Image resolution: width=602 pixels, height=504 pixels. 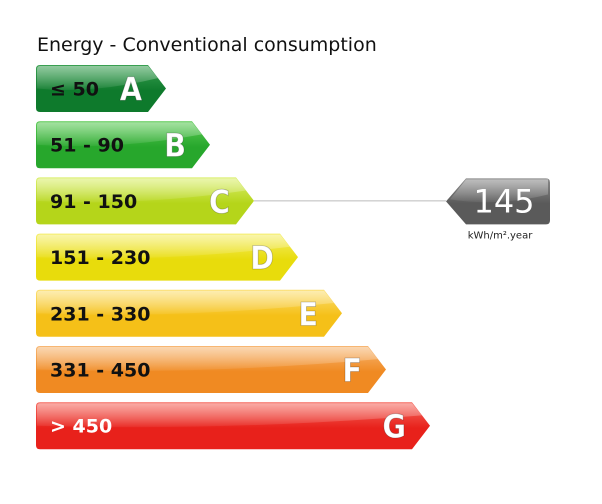 I want to click on energy-class-g-bar: > 450 G, so click(x=233, y=426).